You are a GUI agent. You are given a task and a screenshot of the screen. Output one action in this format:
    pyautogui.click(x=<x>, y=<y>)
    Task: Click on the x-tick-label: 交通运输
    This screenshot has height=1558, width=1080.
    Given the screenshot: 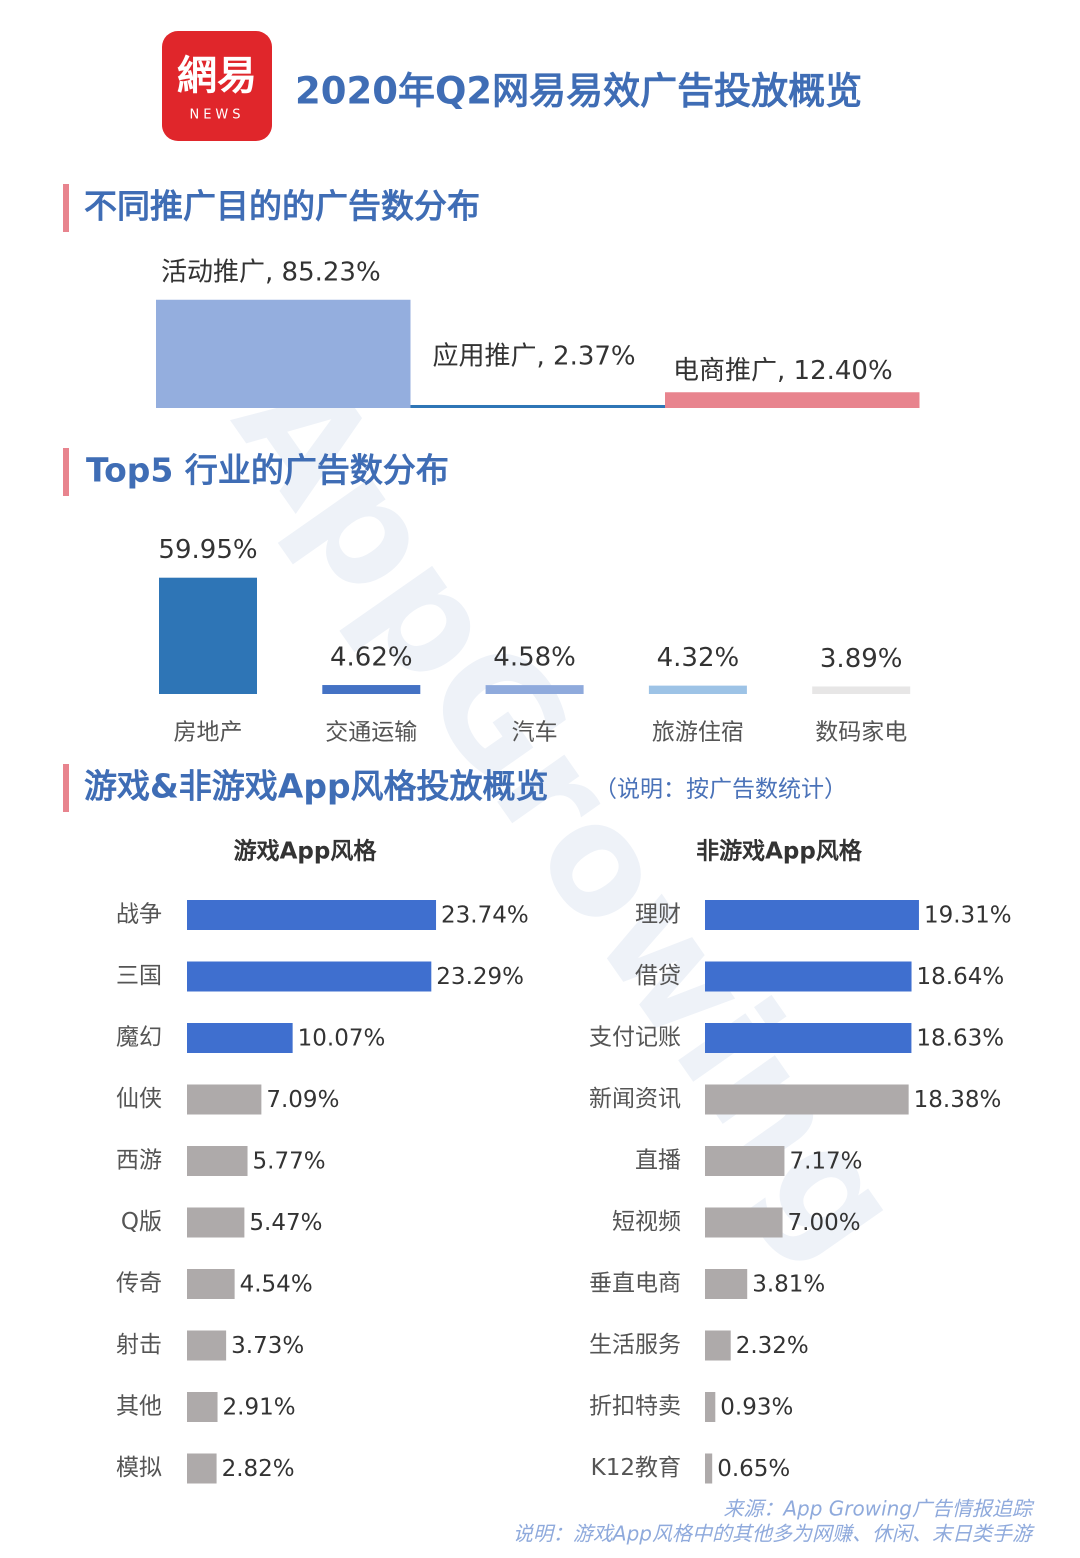 What is the action you would take?
    pyautogui.click(x=371, y=733)
    